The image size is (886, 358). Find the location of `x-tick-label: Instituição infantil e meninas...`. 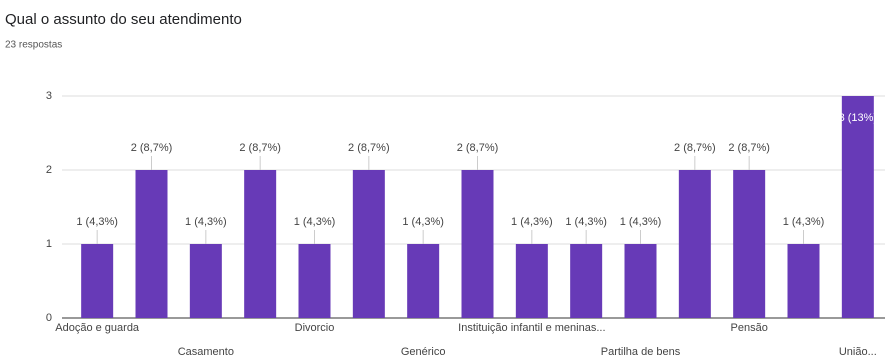

x-tick-label: Instituição infantil e meninas... is located at coordinates (531, 328).